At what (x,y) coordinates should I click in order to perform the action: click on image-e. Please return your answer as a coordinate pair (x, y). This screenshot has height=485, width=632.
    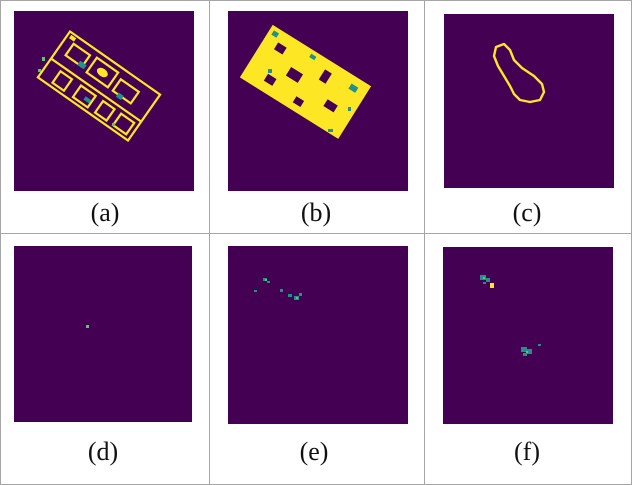
    Looking at the image, I should click on (318, 335).